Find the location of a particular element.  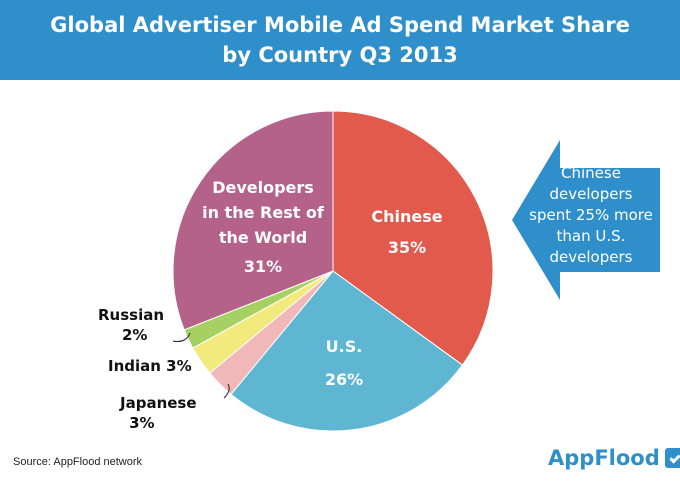

japanese-label: Japanese 3% is located at coordinates (158, 413).